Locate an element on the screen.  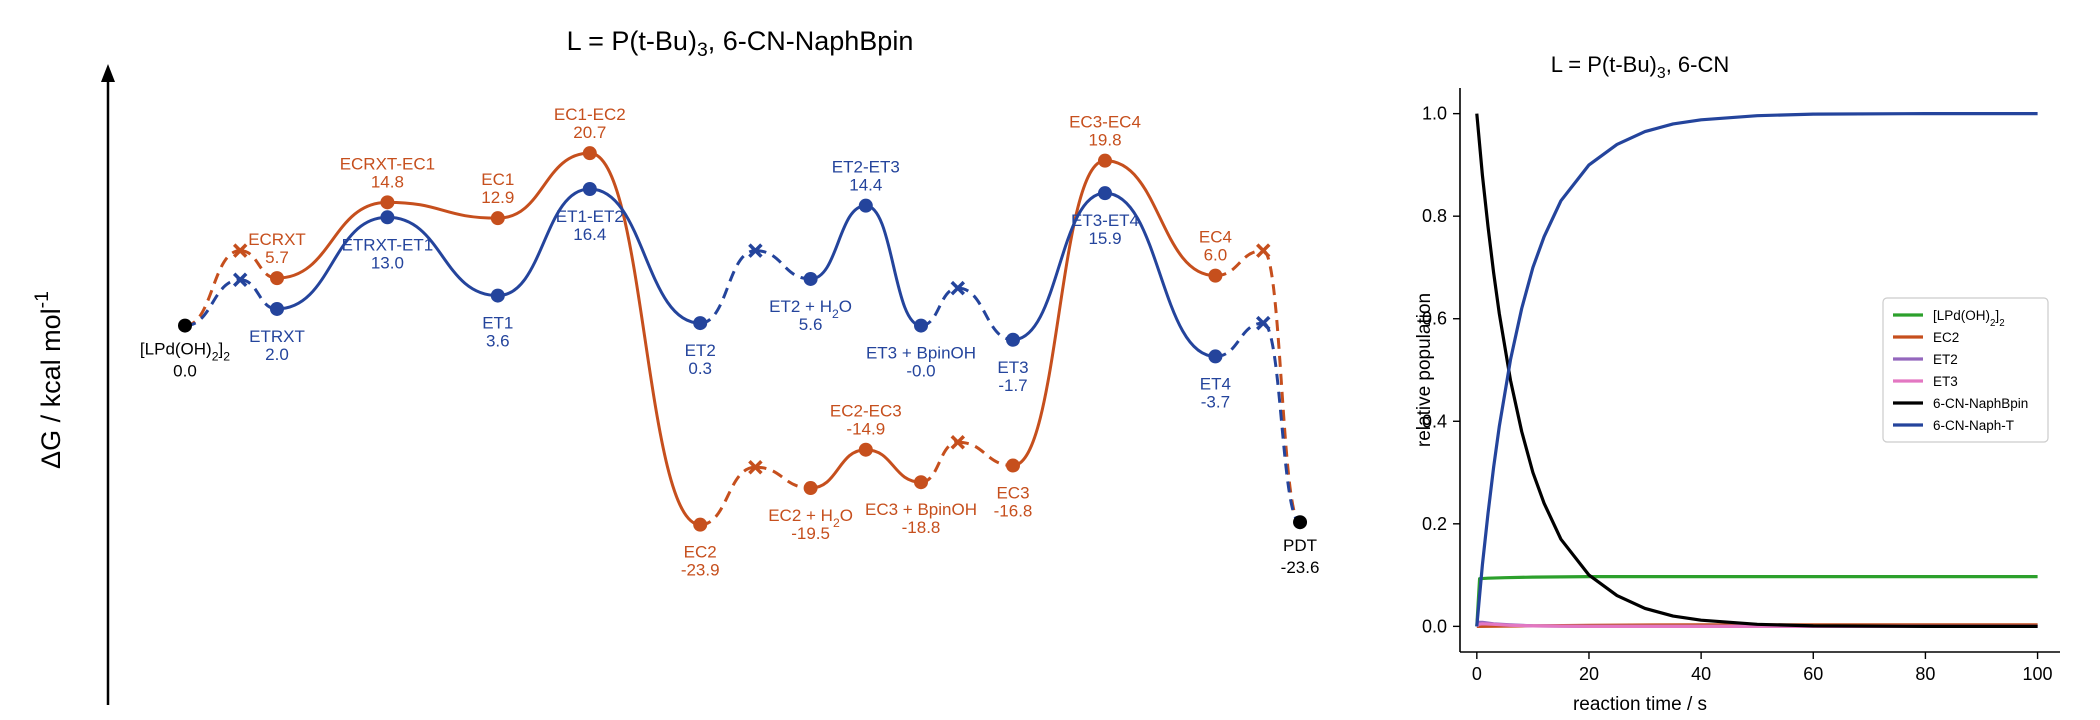
state-marker-ecrxt is located at coordinates (277, 278).